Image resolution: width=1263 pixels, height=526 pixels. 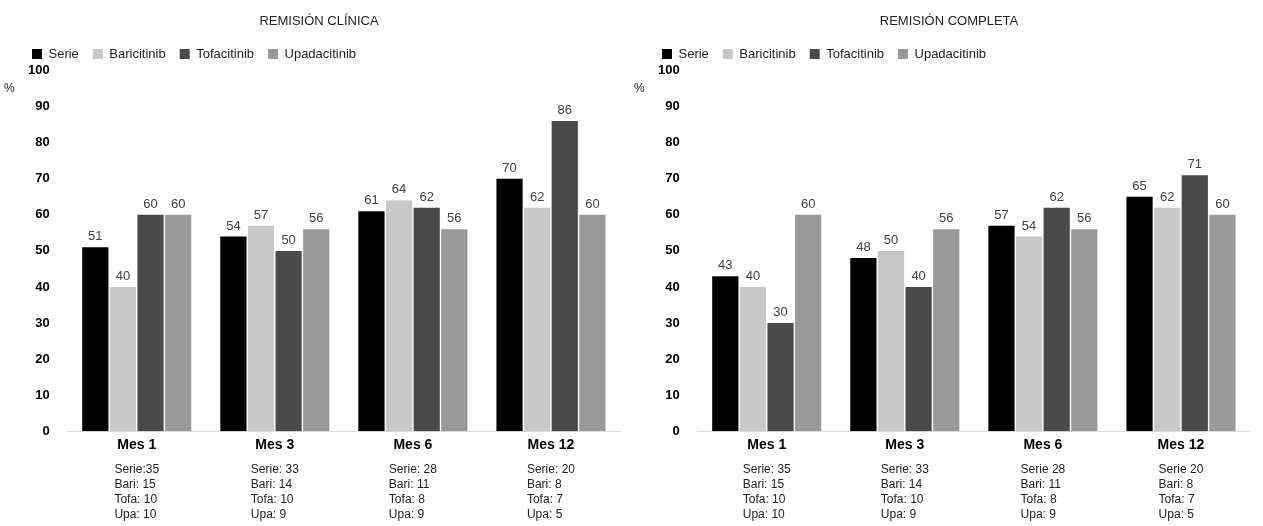 What do you see at coordinates (319, 21) in the screenshot?
I see `chart-title: REMISIÓN CLÍNICA` at bounding box center [319, 21].